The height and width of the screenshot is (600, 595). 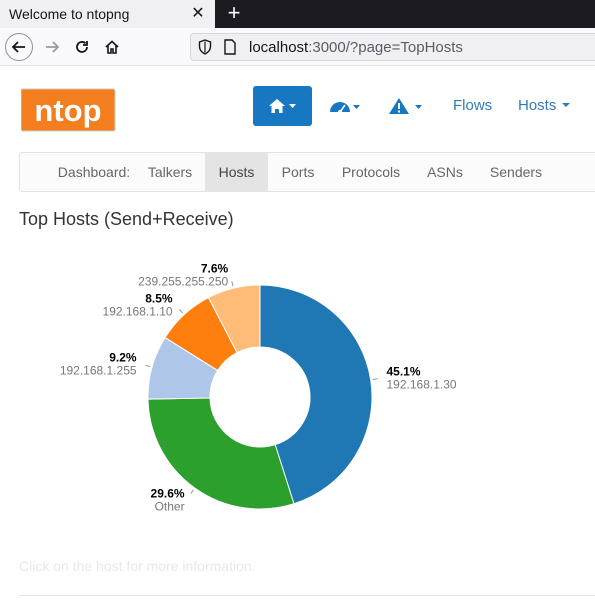 What do you see at coordinates (205, 49) in the screenshot?
I see `shield-icon` at bounding box center [205, 49].